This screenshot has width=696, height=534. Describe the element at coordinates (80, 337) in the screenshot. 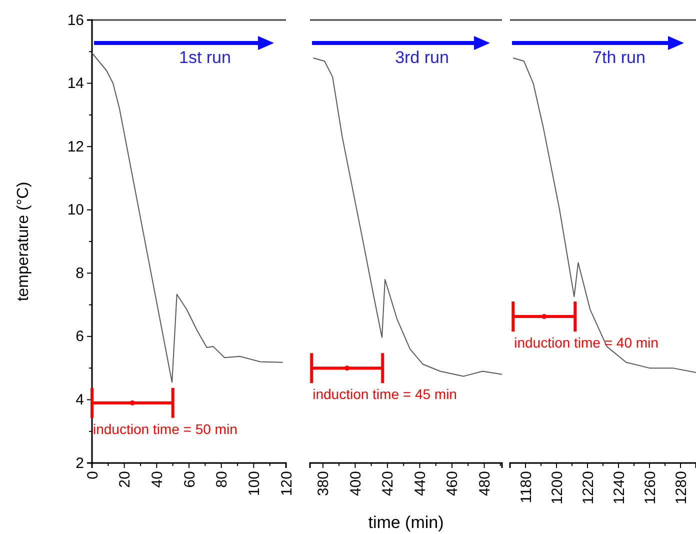

I see `y-tick-label: 6` at that location.